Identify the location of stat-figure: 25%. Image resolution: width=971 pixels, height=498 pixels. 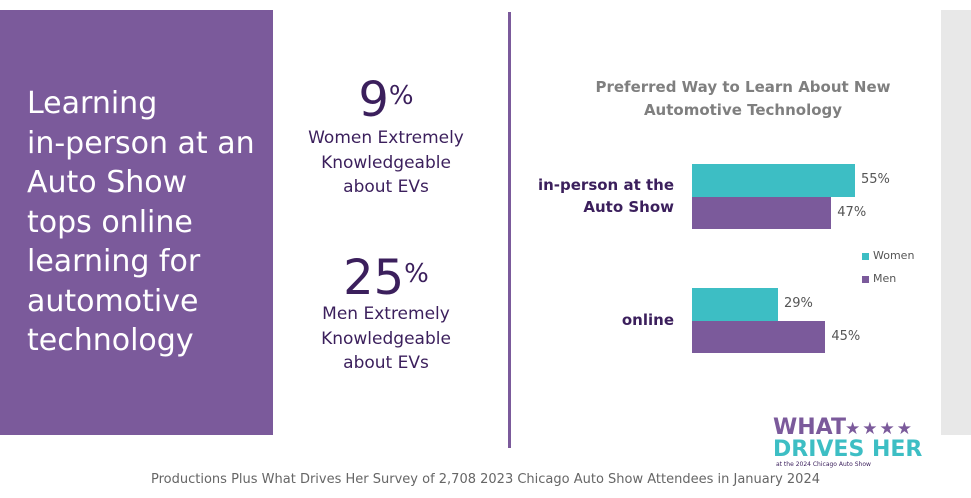
(386, 283).